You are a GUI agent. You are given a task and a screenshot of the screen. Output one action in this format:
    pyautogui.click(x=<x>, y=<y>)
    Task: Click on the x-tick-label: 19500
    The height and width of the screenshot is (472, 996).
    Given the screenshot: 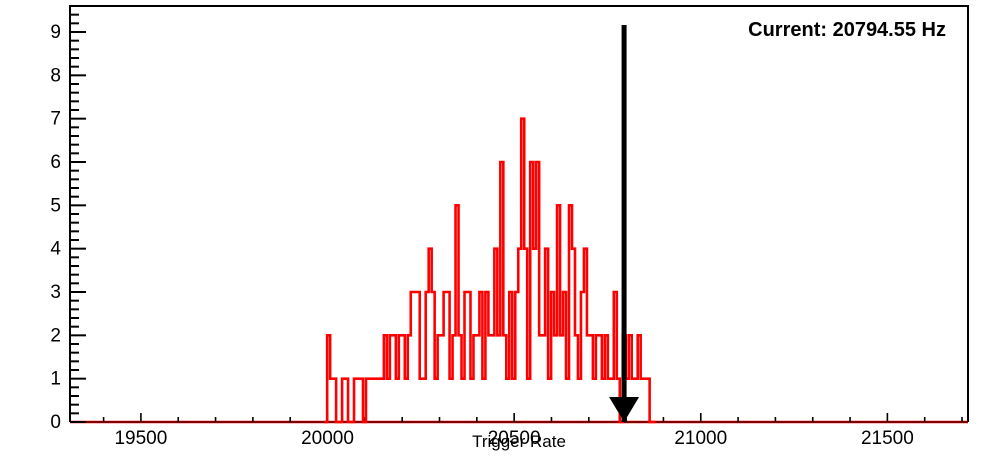 What is the action you would take?
    pyautogui.click(x=140, y=438)
    